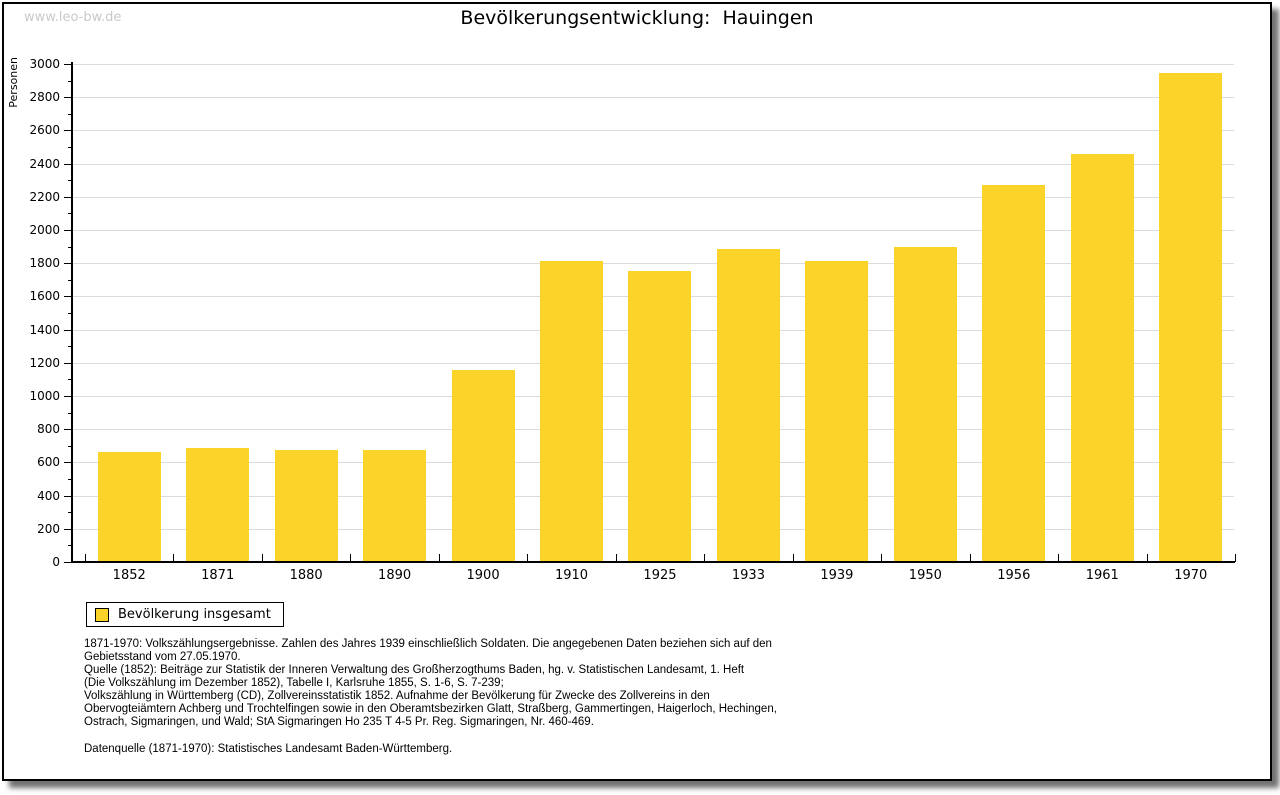  Describe the element at coordinates (653, 562) in the screenshot. I see `x-axis-line` at that location.